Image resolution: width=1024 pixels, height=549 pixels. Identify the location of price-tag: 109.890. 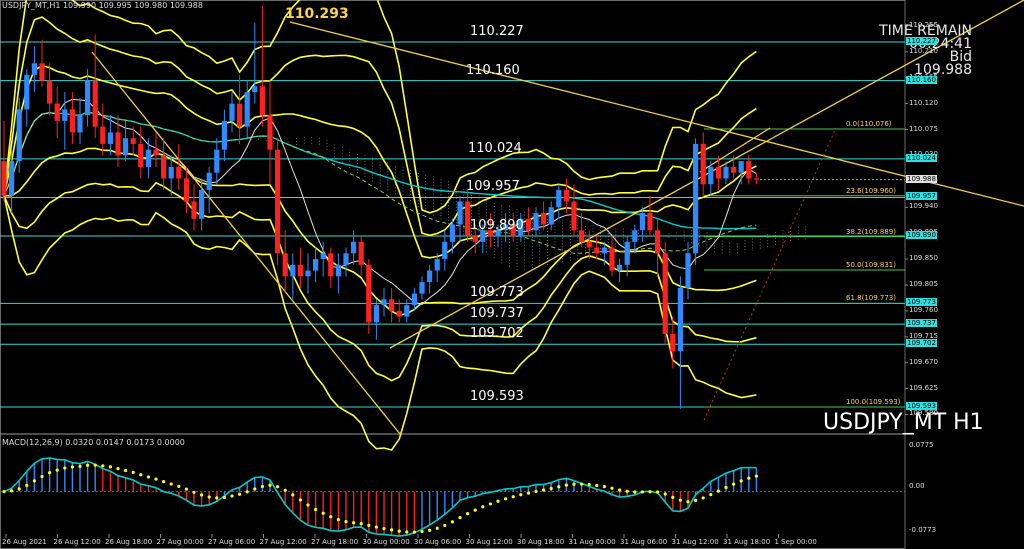
(921, 235).